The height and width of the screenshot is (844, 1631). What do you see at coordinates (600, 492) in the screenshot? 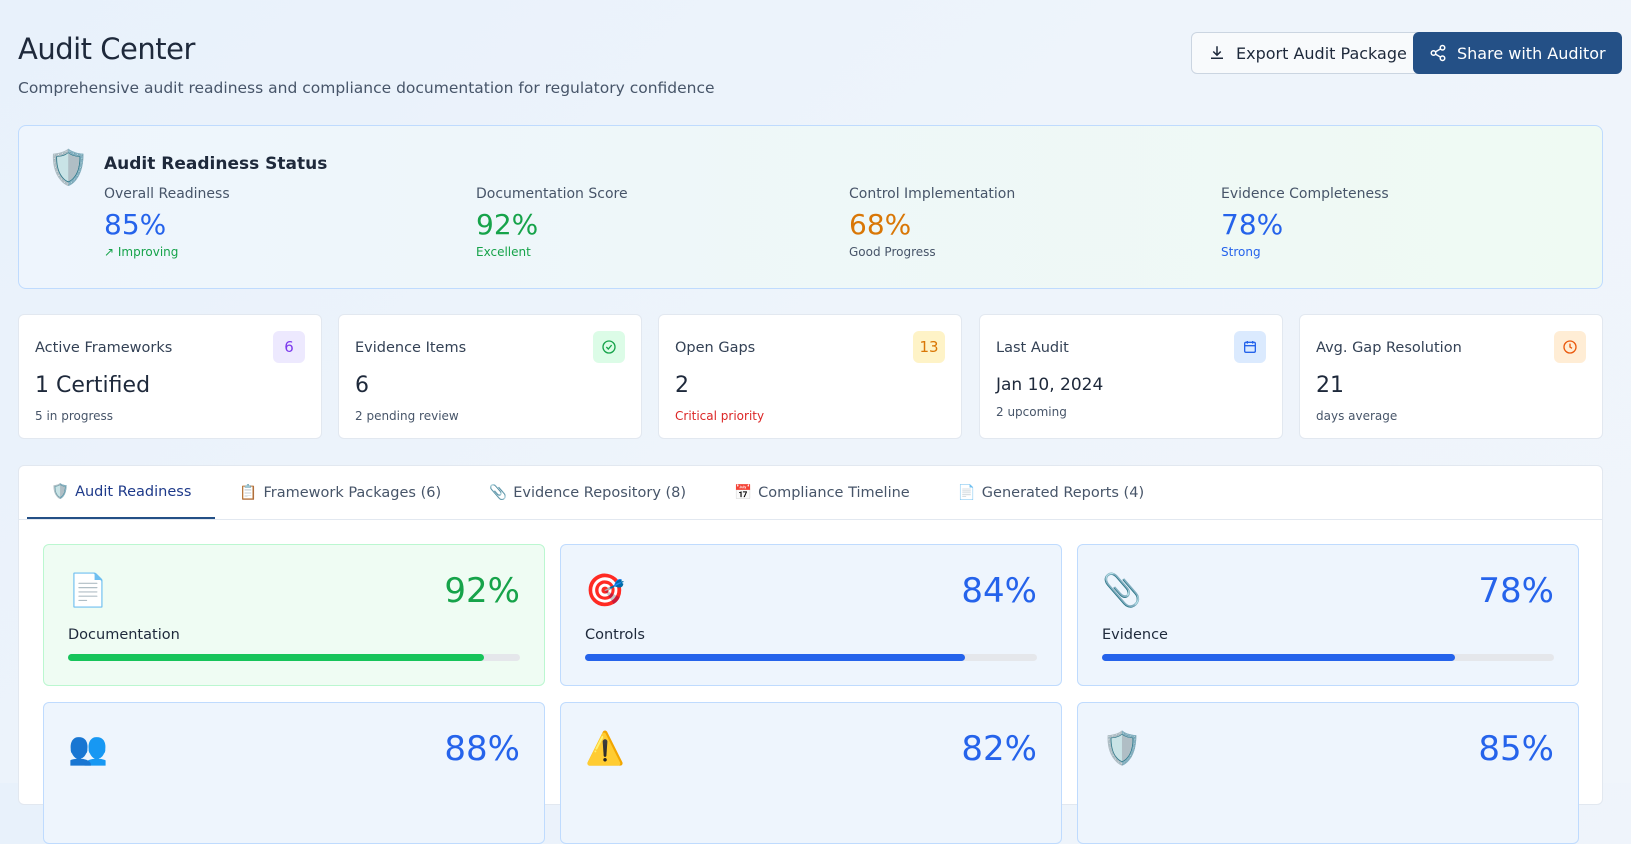
I see `tab-label: Evidence Repository (8)` at bounding box center [600, 492].